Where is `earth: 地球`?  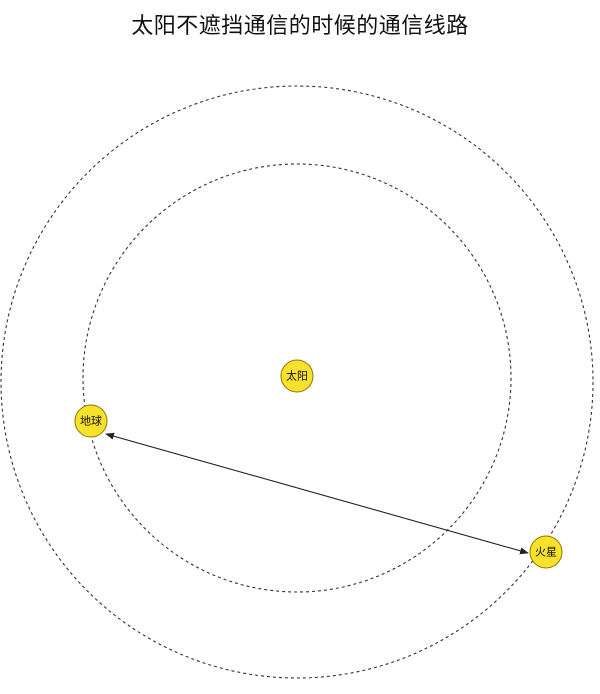
earth: 地球 is located at coordinates (91, 421).